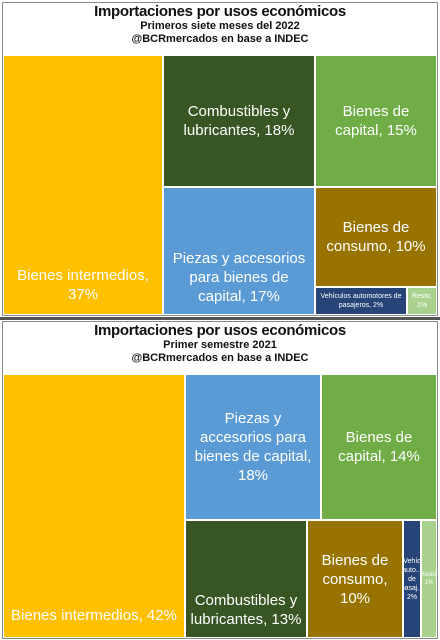 The width and height of the screenshot is (440, 640). Describe the element at coordinates (83, 185) in the screenshot. I see `cell-bienes-intermedios: Bienes intermedios, 37%` at that location.